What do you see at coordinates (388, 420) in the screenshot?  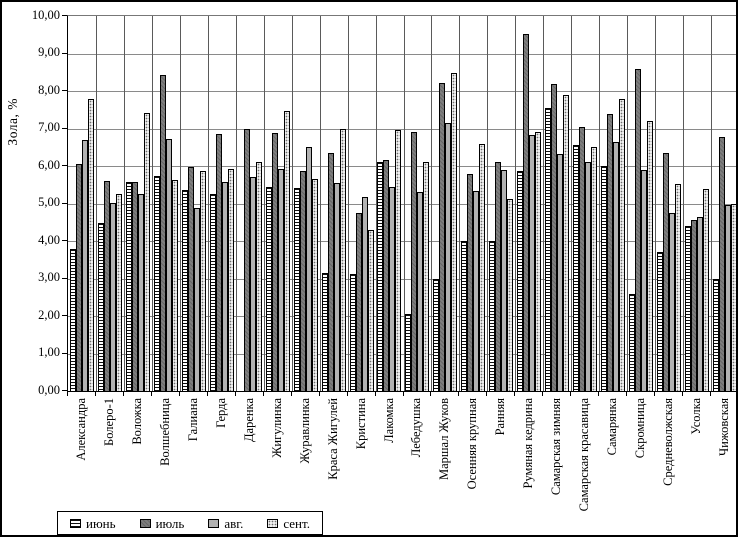 I see `x-category-label: Лакомка` at bounding box center [388, 420].